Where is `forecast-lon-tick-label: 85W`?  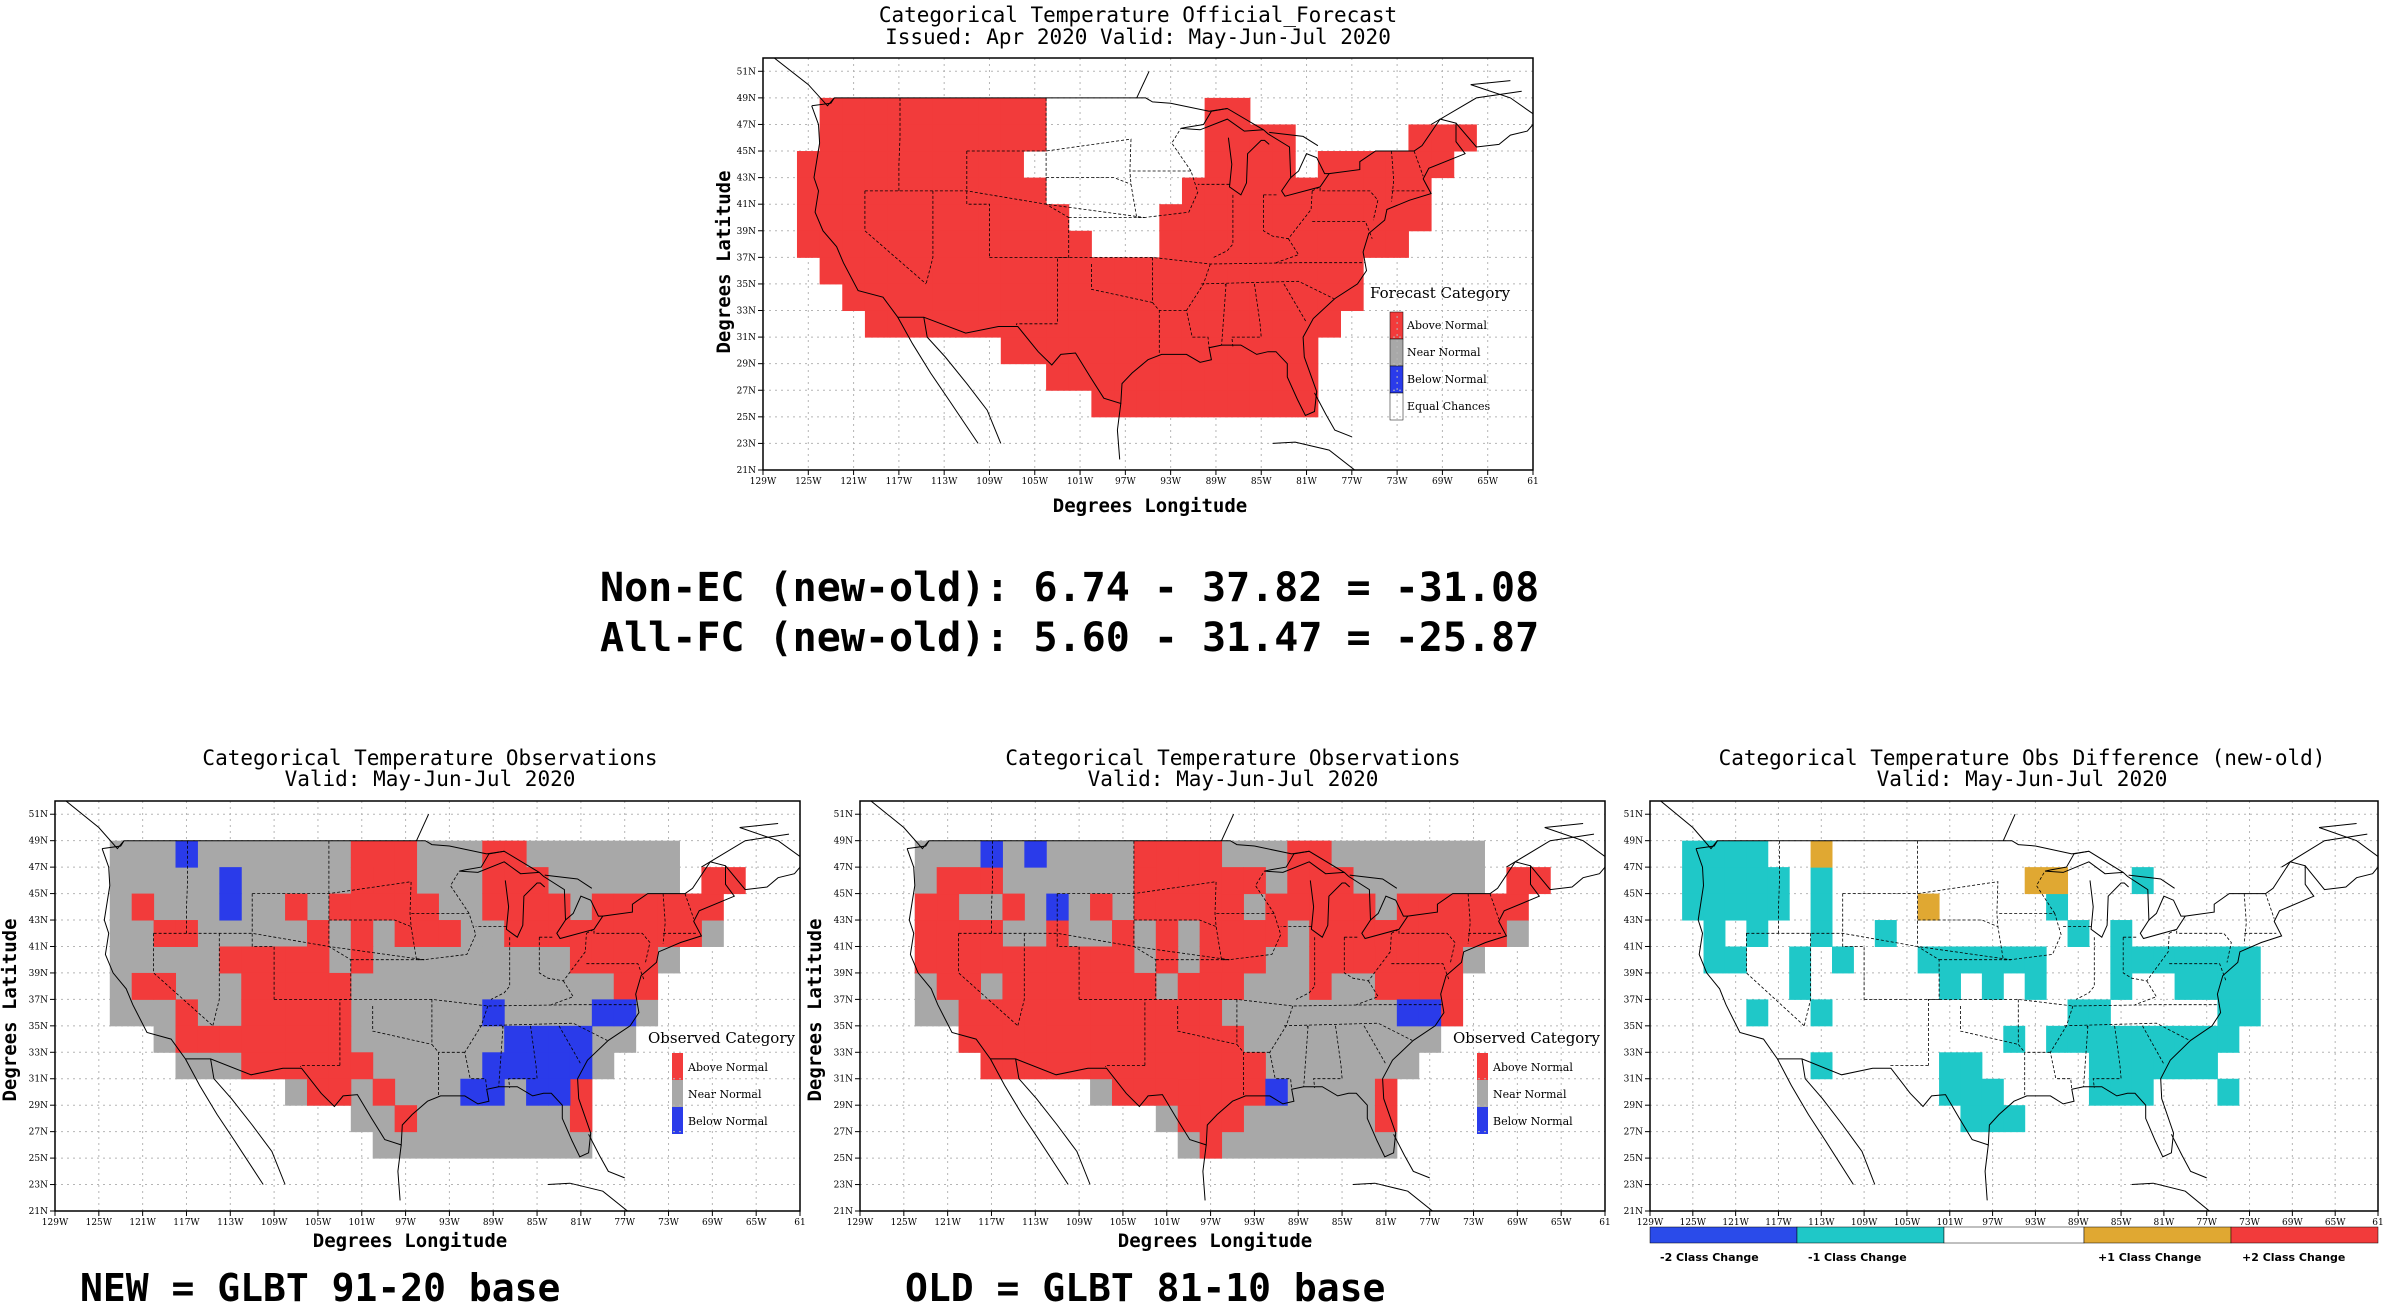
forecast-lon-tick-label: 85W is located at coordinates (1261, 482).